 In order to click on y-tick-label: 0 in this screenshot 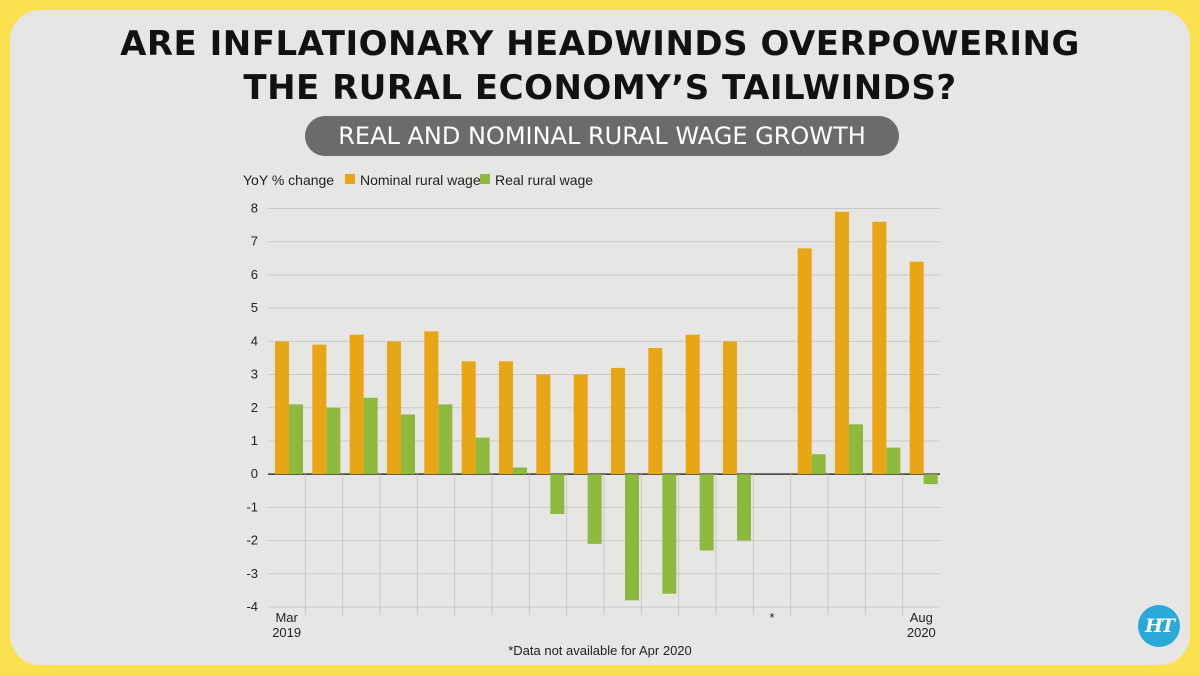, I will do `click(254, 473)`.